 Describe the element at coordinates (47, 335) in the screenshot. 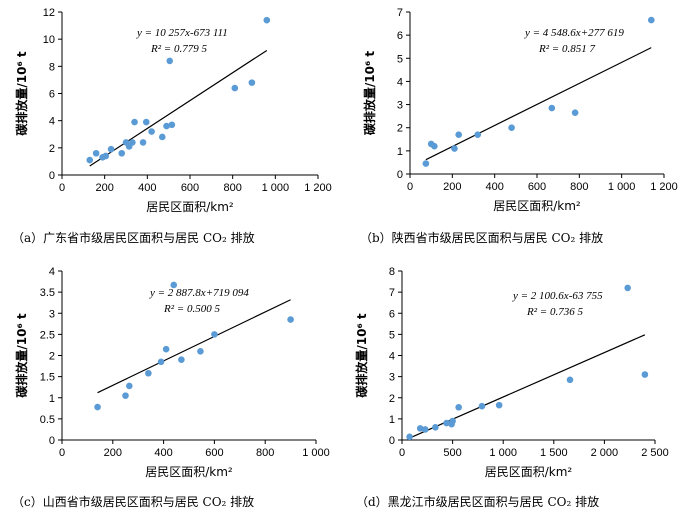

I see `y-tick-label: 2.5` at that location.